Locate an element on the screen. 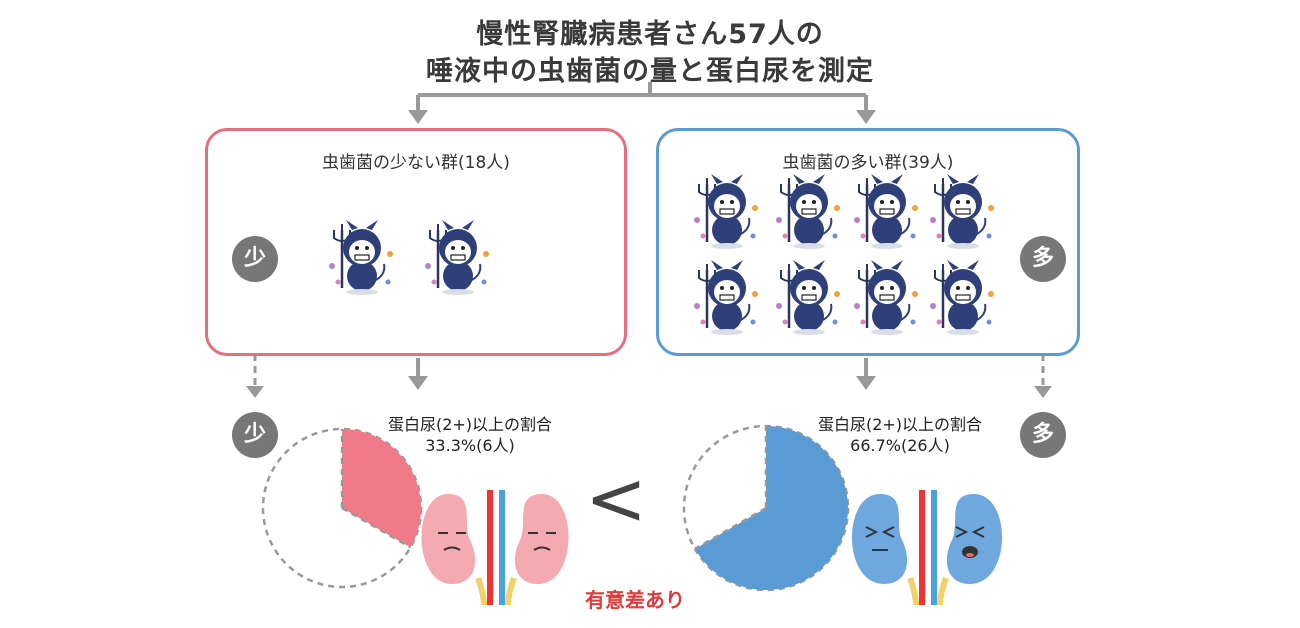  badge-few-top: 少 is located at coordinates (255, 259).